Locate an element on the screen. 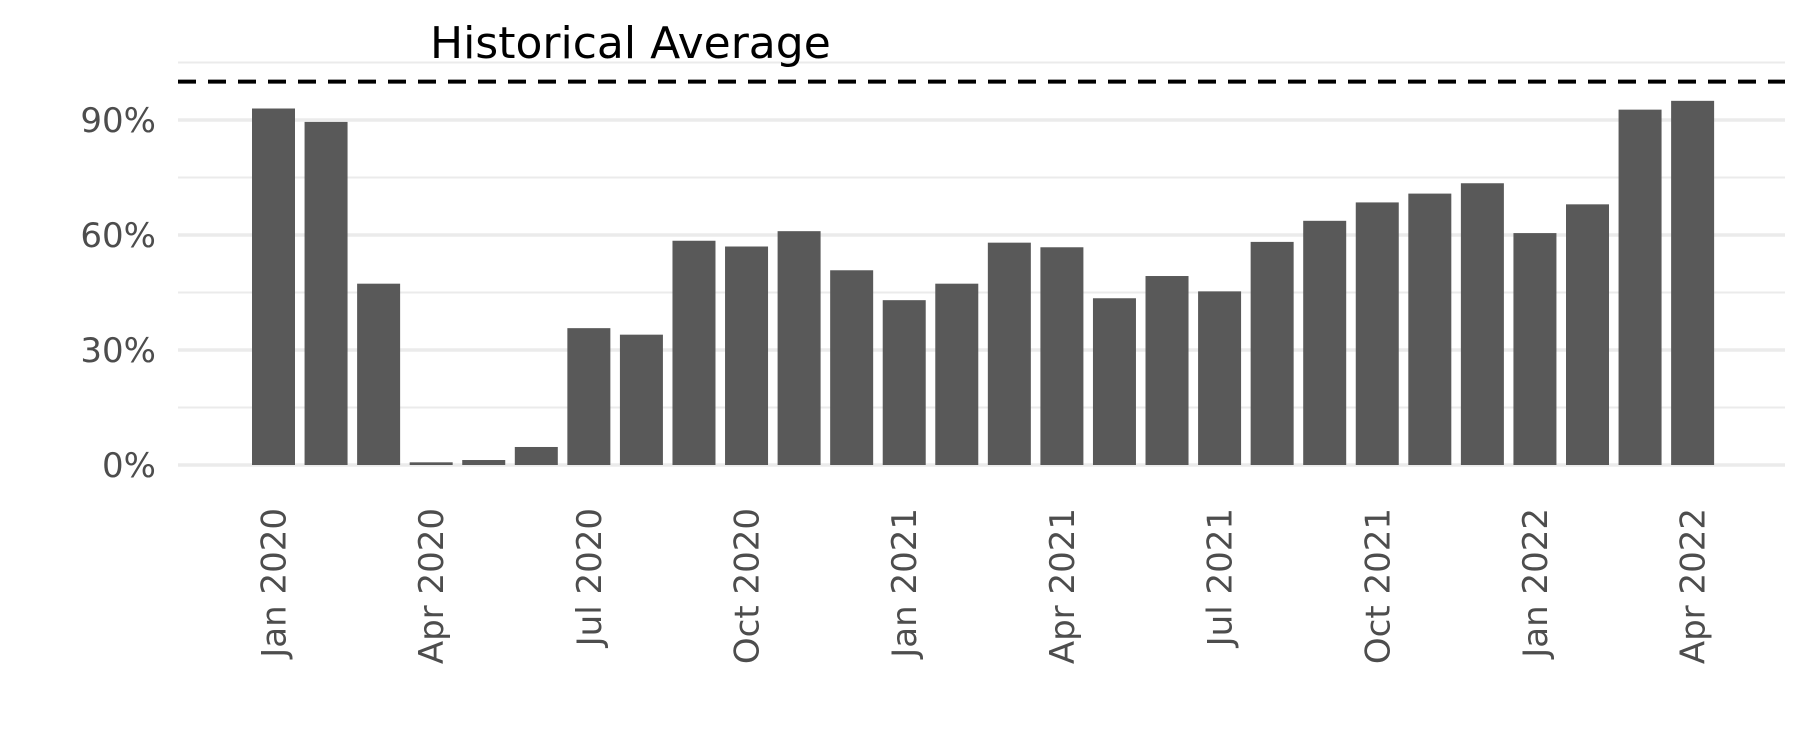 This screenshot has width=1800, height=750. x-tick-label: Apr 2022 is located at coordinates (1694, 586).